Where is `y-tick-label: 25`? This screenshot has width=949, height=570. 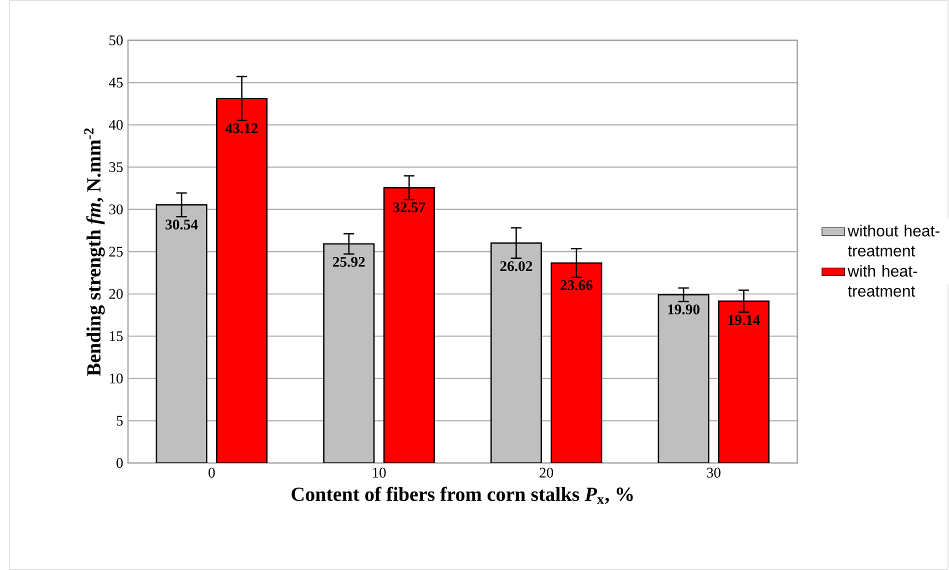
y-tick-label: 25 is located at coordinates (116, 251).